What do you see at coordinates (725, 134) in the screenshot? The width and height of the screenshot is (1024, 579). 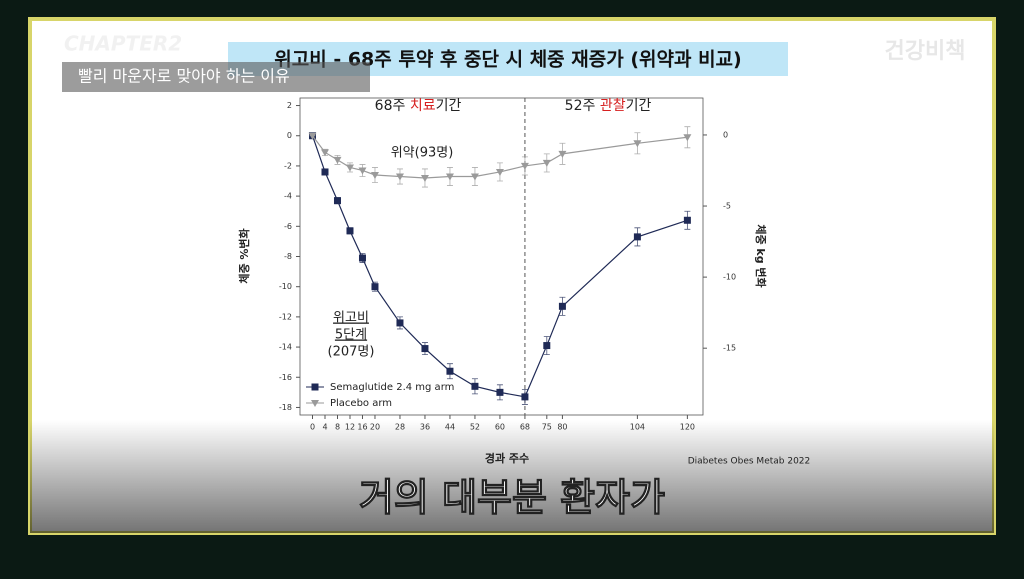 I see `y2-tick-label: 0` at bounding box center [725, 134].